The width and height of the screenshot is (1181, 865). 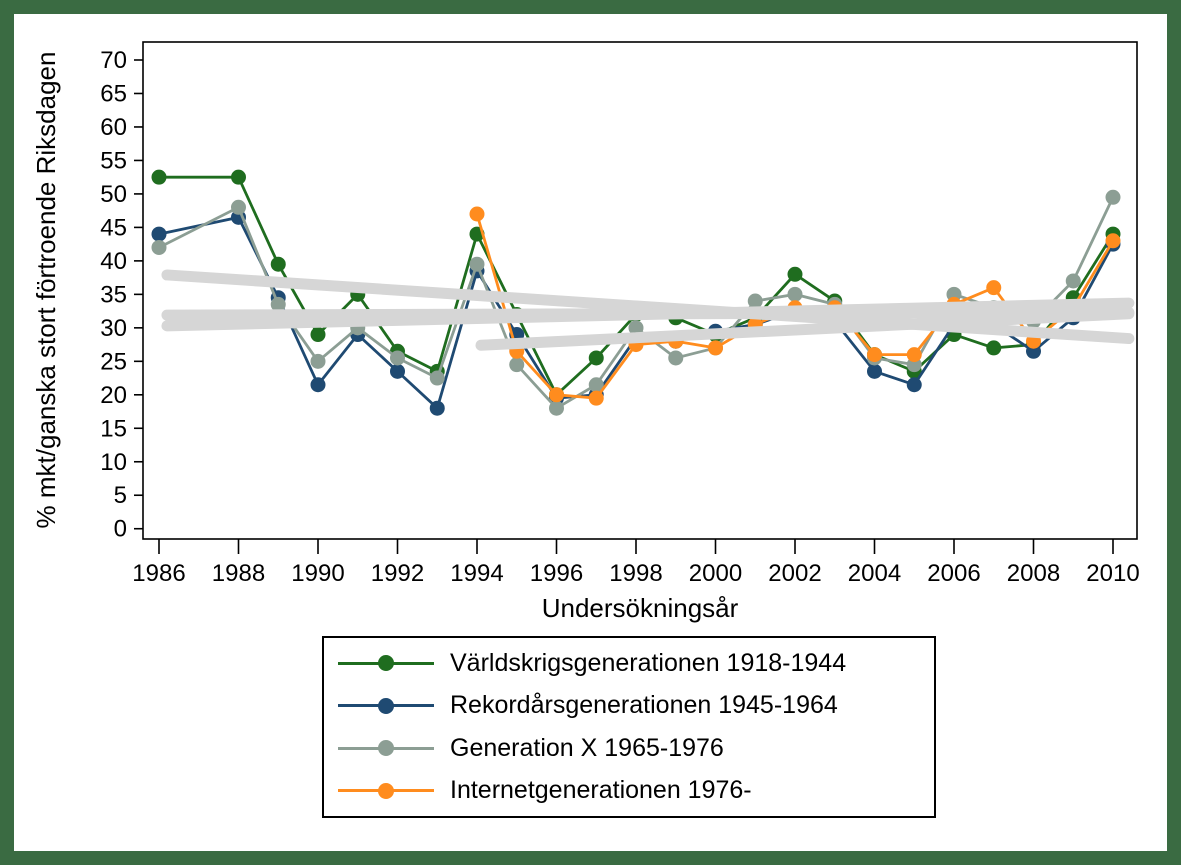 What do you see at coordinates (397, 573) in the screenshot?
I see `x-tick-label: 1992` at bounding box center [397, 573].